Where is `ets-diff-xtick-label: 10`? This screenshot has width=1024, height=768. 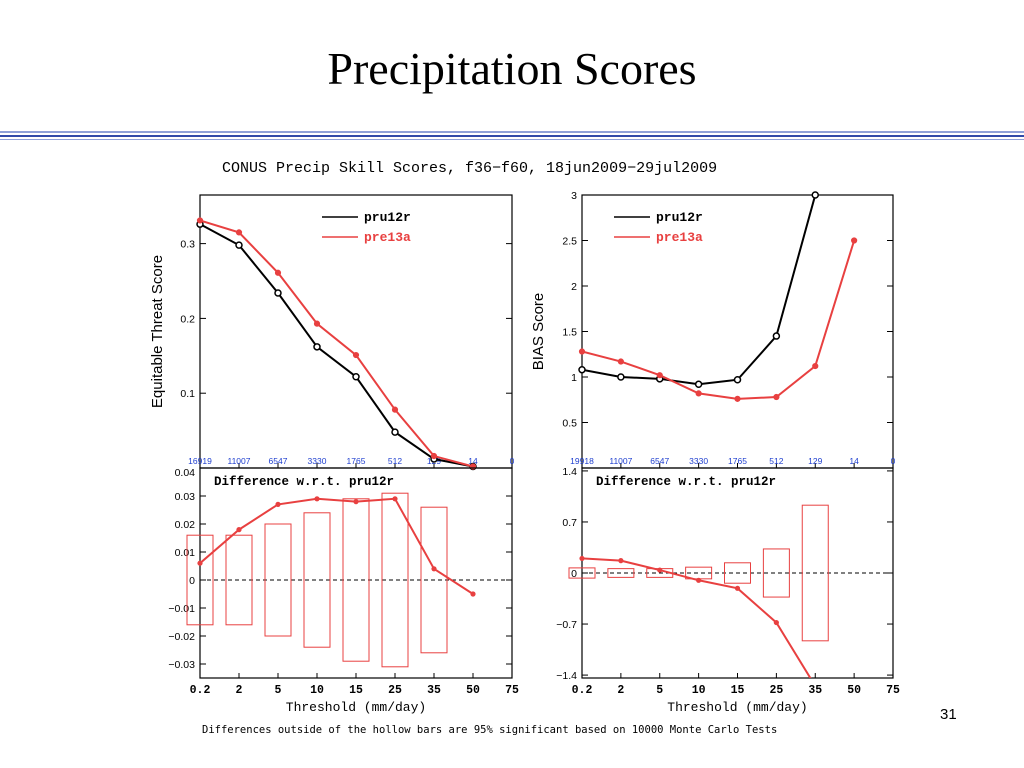 ets-diff-xtick-label: 10 is located at coordinates (317, 690).